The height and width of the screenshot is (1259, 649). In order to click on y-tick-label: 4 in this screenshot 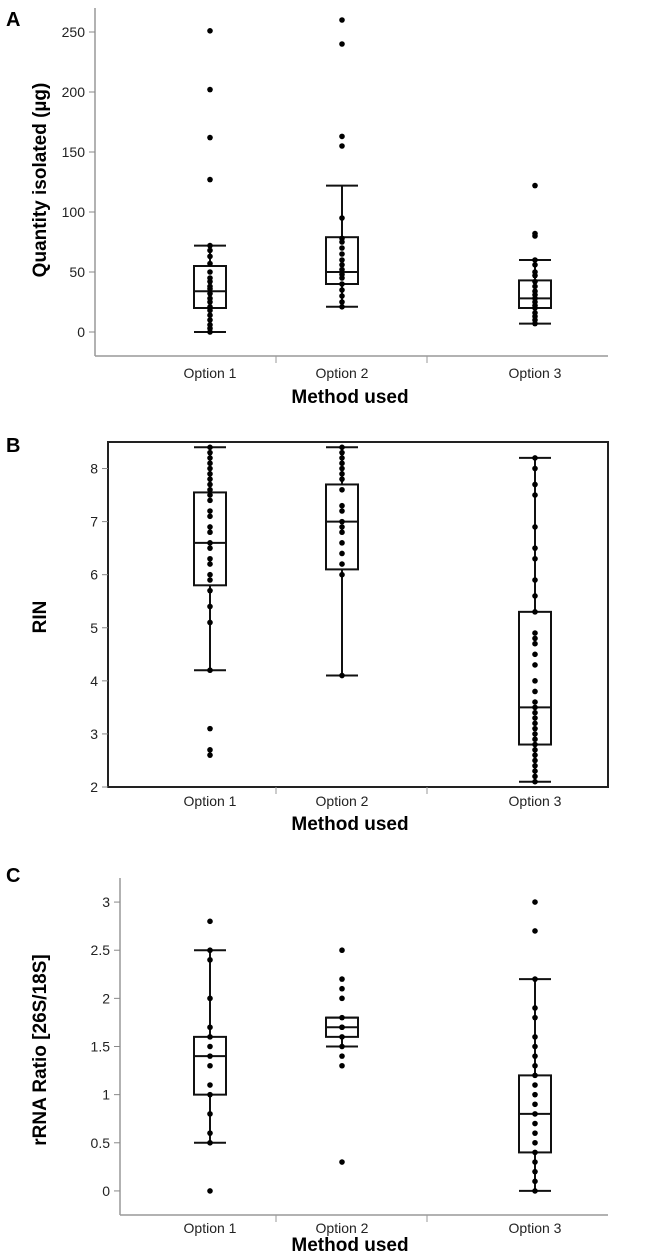, I will do `click(94, 681)`.